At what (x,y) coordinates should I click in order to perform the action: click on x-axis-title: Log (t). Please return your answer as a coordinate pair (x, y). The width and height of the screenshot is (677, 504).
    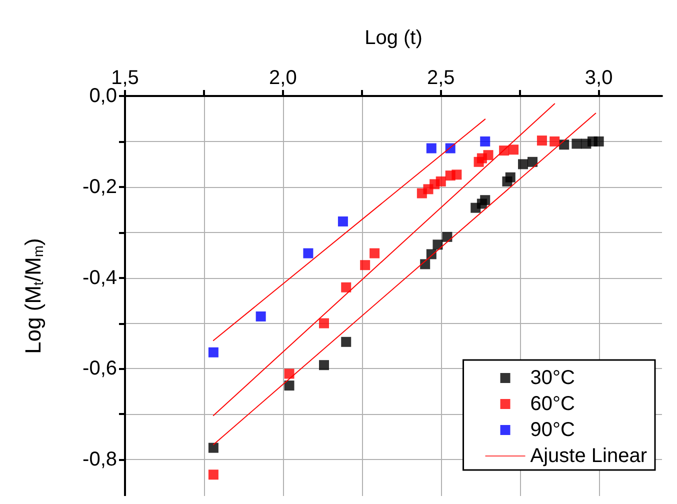
    Looking at the image, I should click on (393, 38).